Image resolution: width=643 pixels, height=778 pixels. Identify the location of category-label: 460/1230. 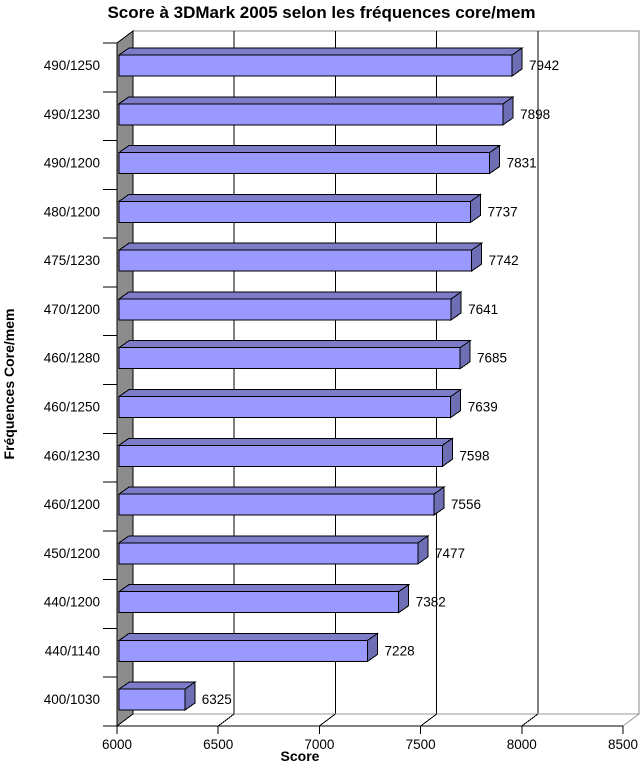
(72, 455).